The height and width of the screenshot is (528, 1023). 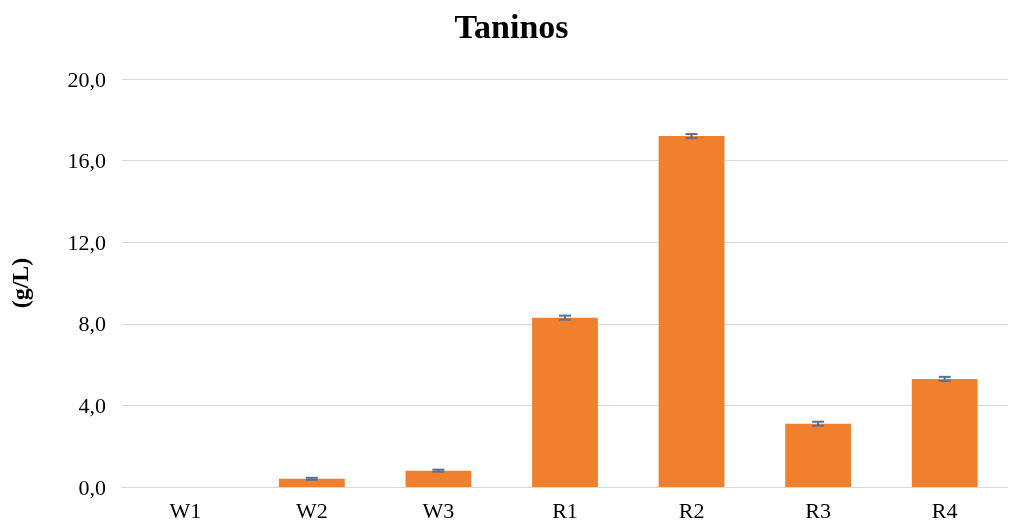 What do you see at coordinates (511, 26) in the screenshot?
I see `chart-title: Taninos` at bounding box center [511, 26].